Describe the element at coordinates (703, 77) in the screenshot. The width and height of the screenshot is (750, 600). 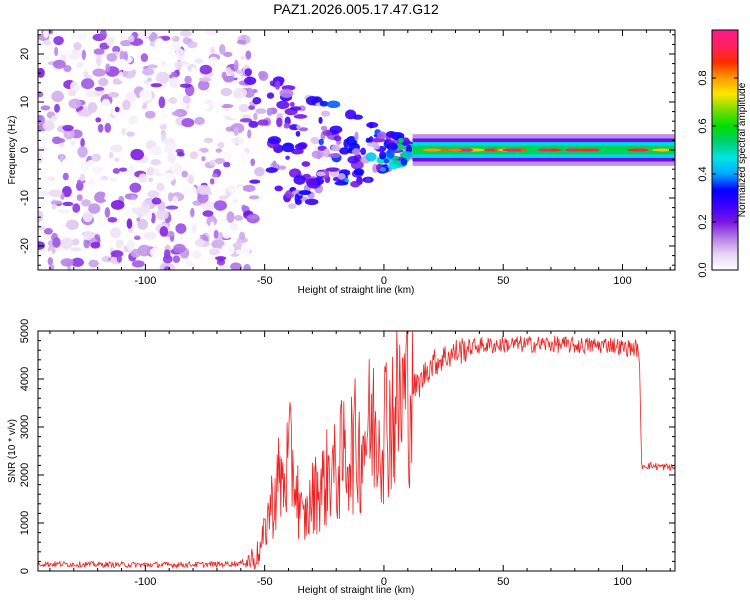
I see `colorbar-tick-label: 0.8` at that location.